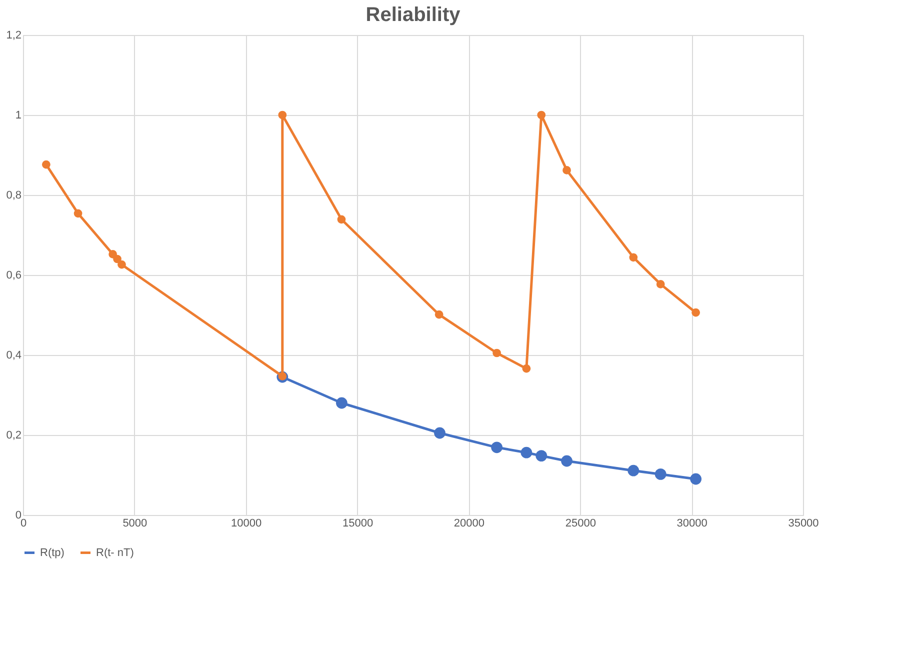  Describe the element at coordinates (18, 116) in the screenshot. I see `y-tick-label: 1` at that location.